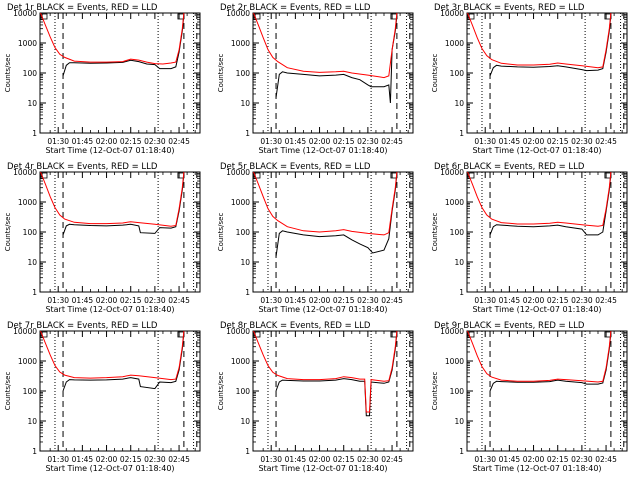 This screenshot has height=480, width=640. I want to click on panel-title: Det 4r BLACK = Events, RED = LLD, so click(82, 167).